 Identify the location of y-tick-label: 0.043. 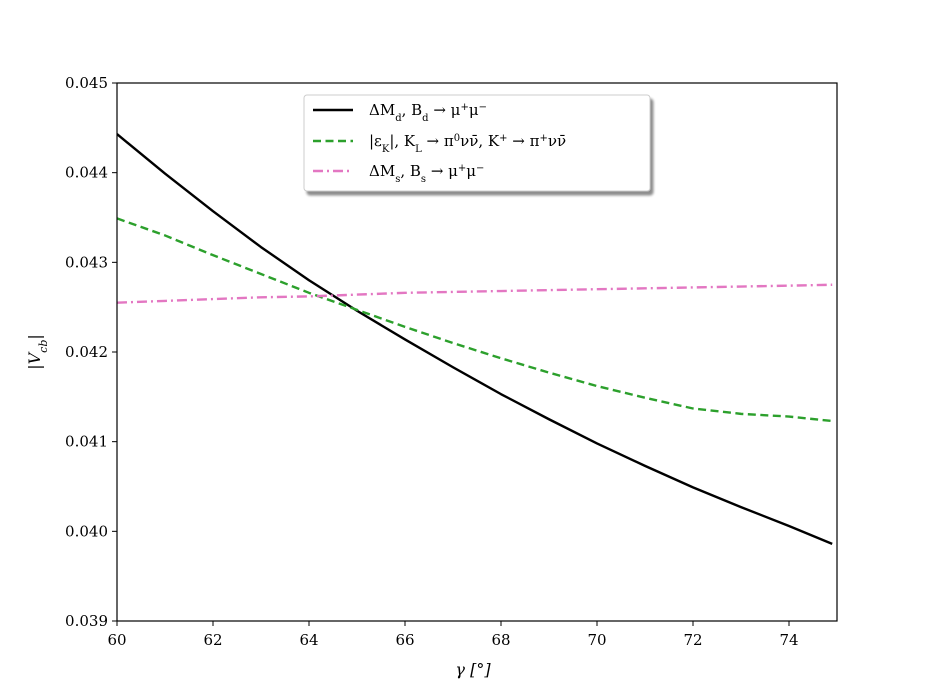
(86, 262).